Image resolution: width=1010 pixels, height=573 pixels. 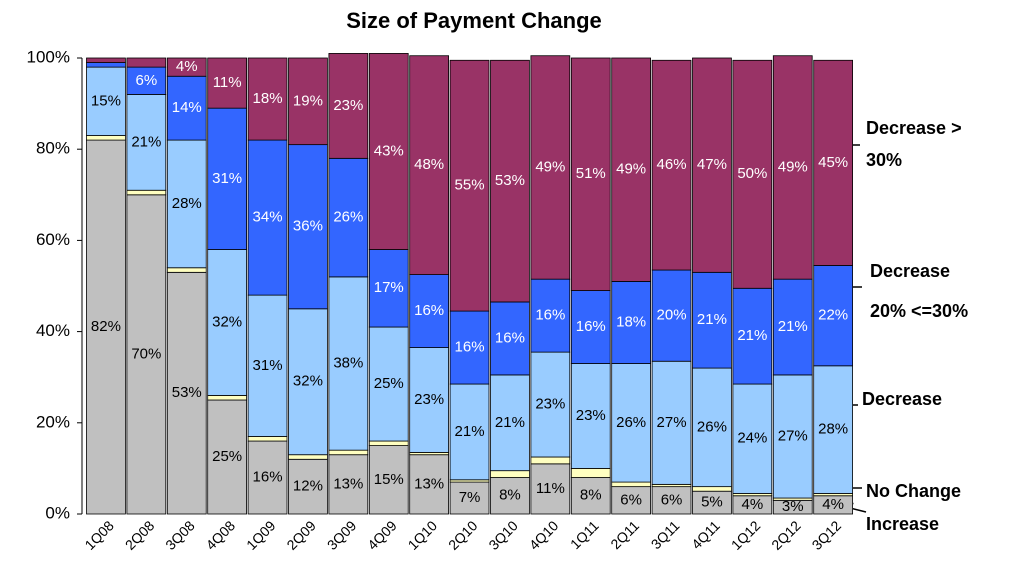 What do you see at coordinates (382, 535) in the screenshot?
I see `x-tick-label: 4Q09` at bounding box center [382, 535].